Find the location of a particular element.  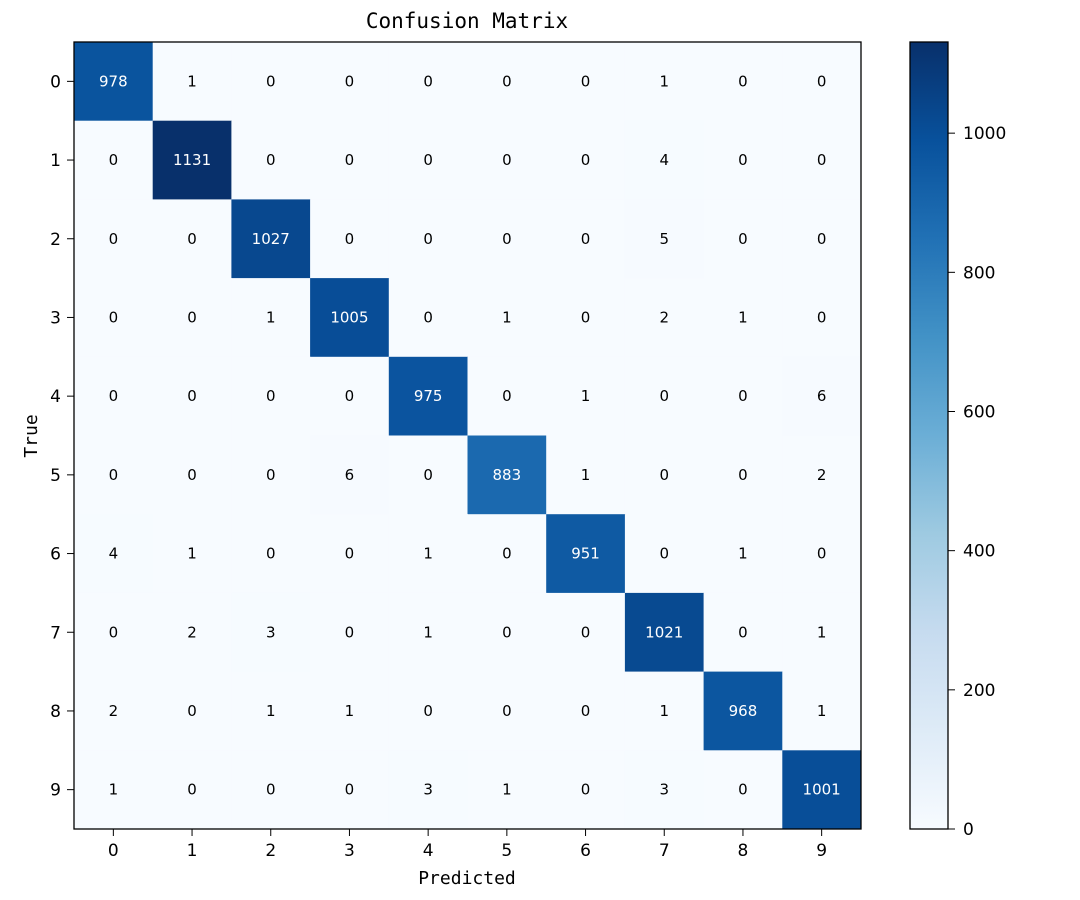

y-tick-label: 0 is located at coordinates (55, 82).